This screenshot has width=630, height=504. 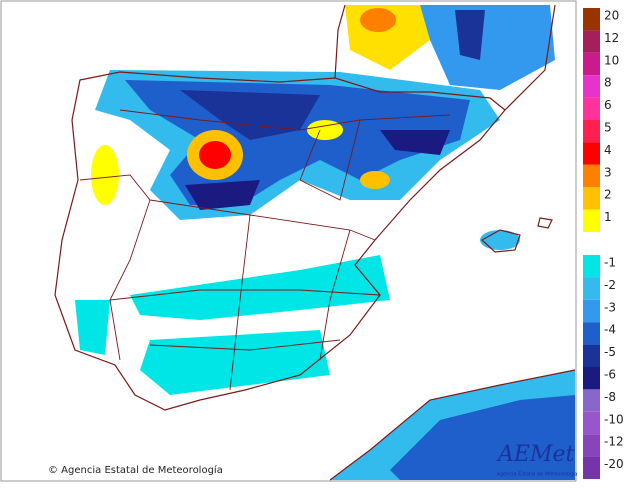 I want to click on legend-label: -8, so click(x=610, y=397).